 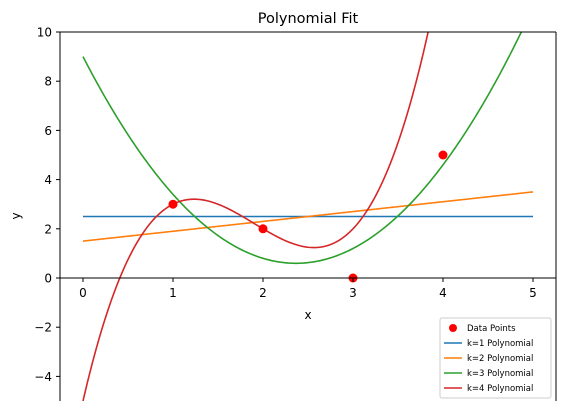 I want to click on series-line, so click(x=308, y=216).